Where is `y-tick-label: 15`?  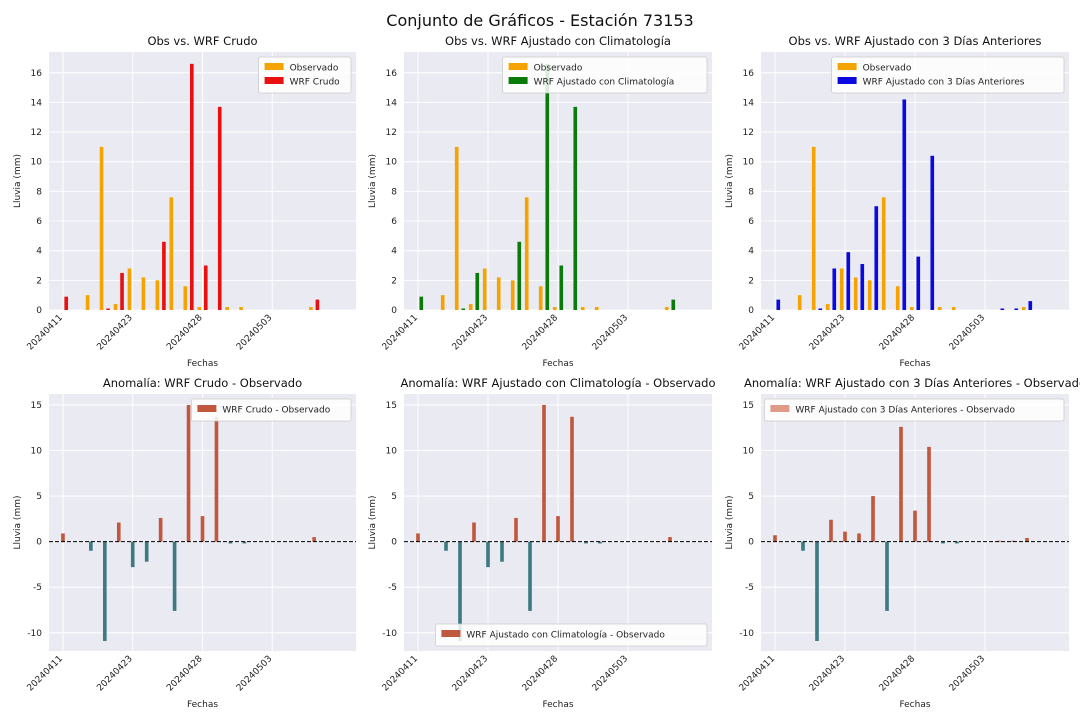 y-tick-label: 15 is located at coordinates (391, 406).